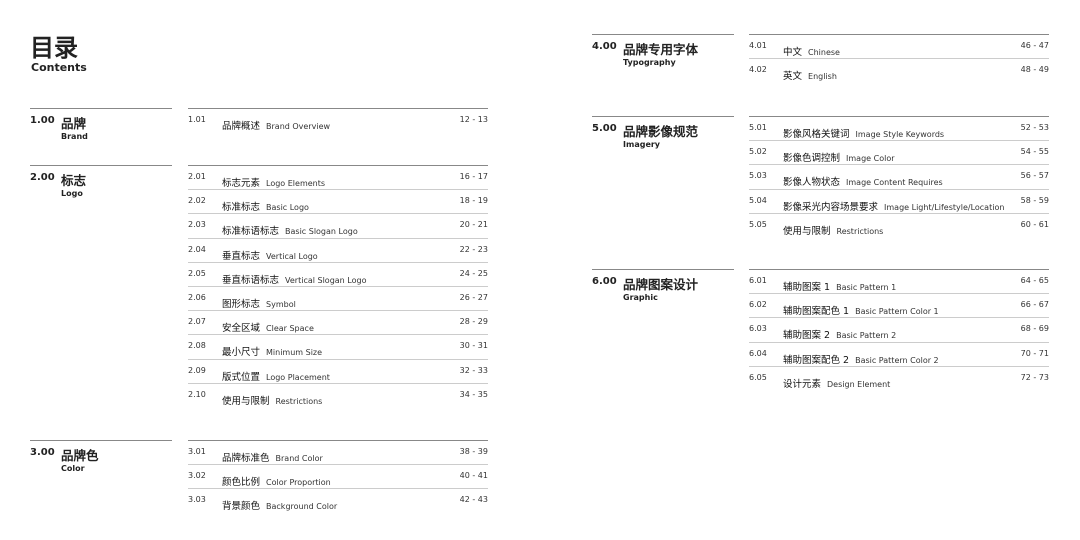 This screenshot has height=540, width=1080. Describe the element at coordinates (251, 232) in the screenshot. I see `item-title-cn: 标准标语标志` at that location.